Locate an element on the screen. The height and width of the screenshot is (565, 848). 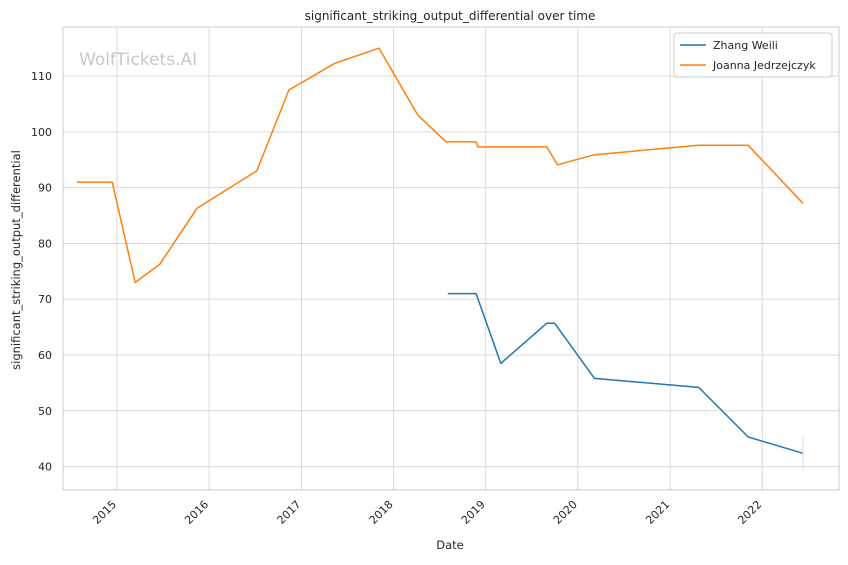
x-tick-label: 2018 is located at coordinates (381, 512).